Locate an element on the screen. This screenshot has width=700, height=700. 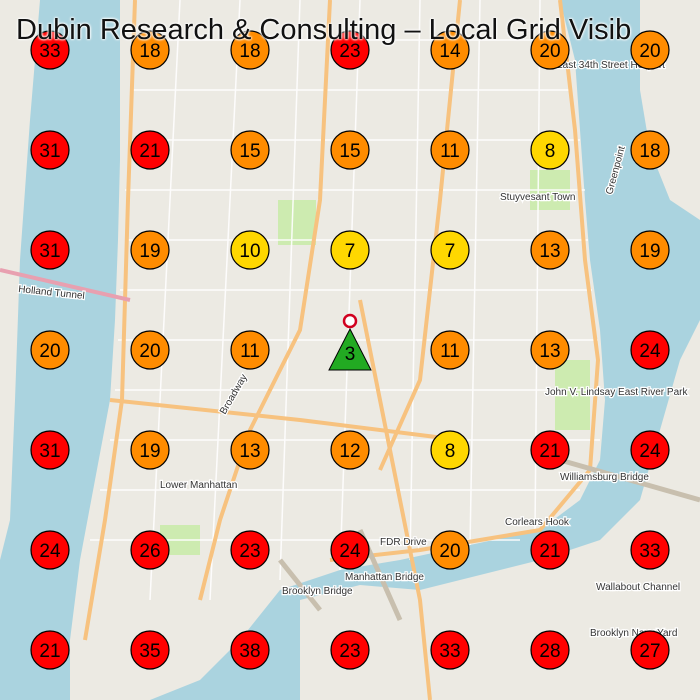
rank-marker: 26 is located at coordinates (150, 550).